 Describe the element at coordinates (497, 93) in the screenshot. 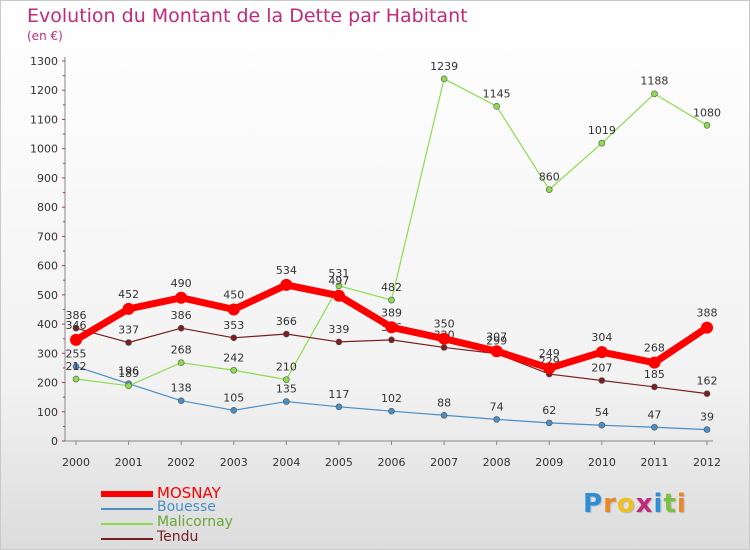

I see `data-label: 1145` at that location.